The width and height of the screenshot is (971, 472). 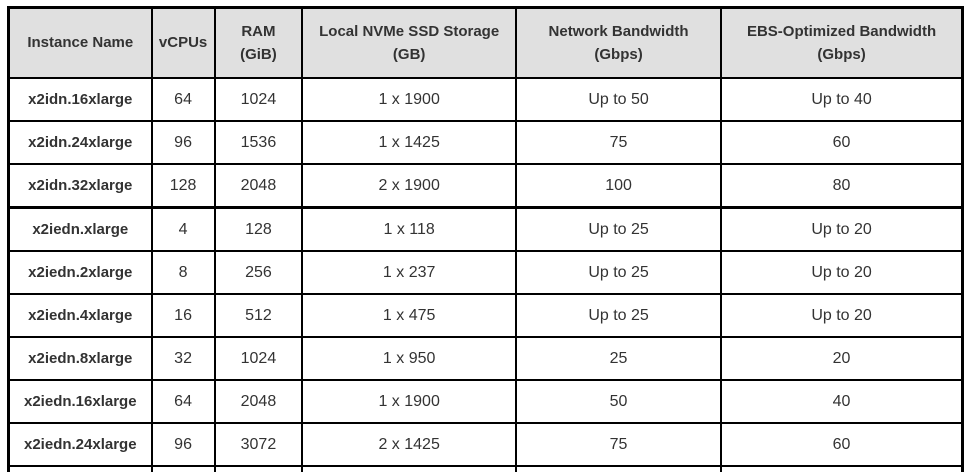 I want to click on table-row-x2idn-32xlarge: x2idn.32xlarge 128 2048 2 x 1900 100 80, so click(x=485, y=186).